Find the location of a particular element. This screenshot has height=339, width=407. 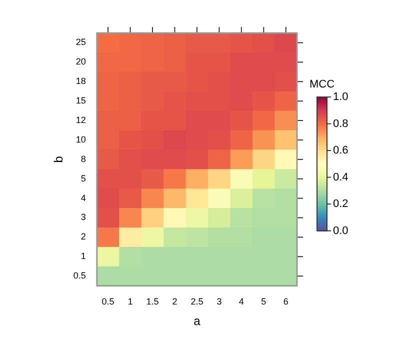

x-tick-label: 2.5 is located at coordinates (197, 301).